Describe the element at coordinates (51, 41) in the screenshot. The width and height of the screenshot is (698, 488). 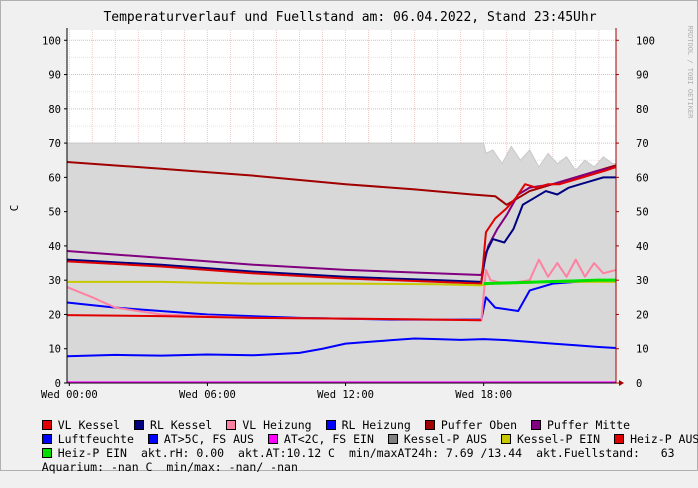
I see `y-tick-label: 100` at that location.